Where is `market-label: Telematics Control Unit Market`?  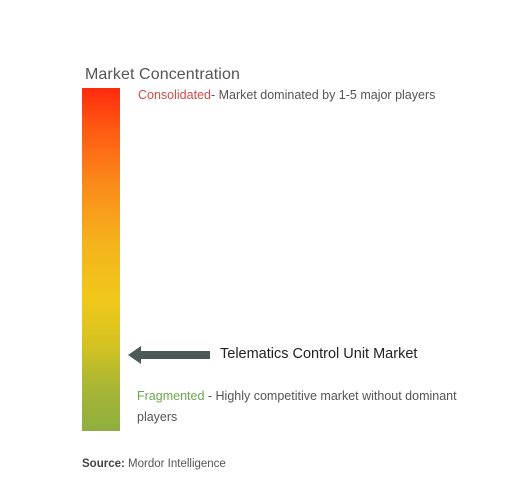
market-label: Telematics Control Unit Market is located at coordinates (319, 354).